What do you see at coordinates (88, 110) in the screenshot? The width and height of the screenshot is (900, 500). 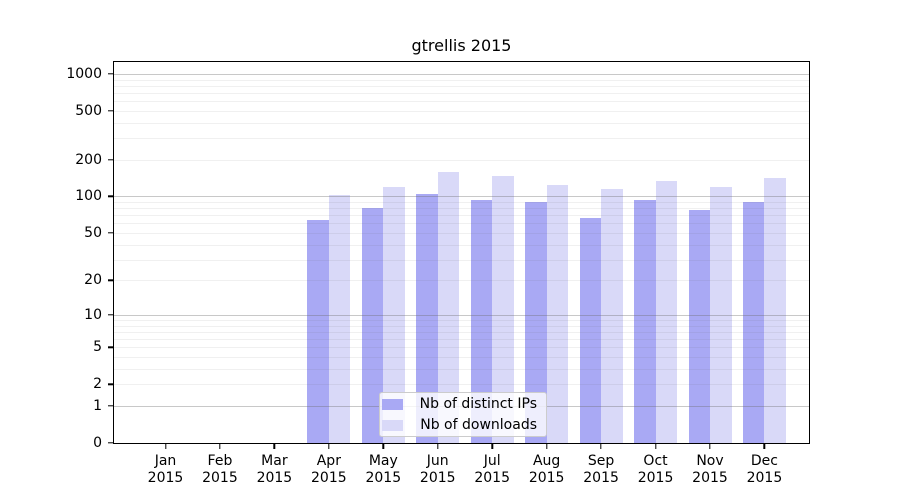 I see `y-tick-label-500: 500` at bounding box center [88, 110].